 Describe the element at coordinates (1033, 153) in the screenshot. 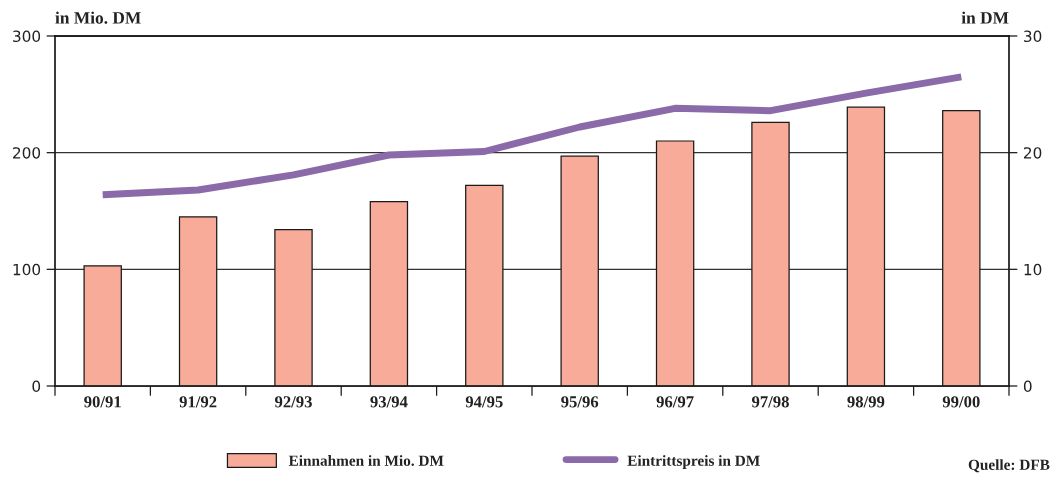

I see `y2-tick-label: 20` at that location.